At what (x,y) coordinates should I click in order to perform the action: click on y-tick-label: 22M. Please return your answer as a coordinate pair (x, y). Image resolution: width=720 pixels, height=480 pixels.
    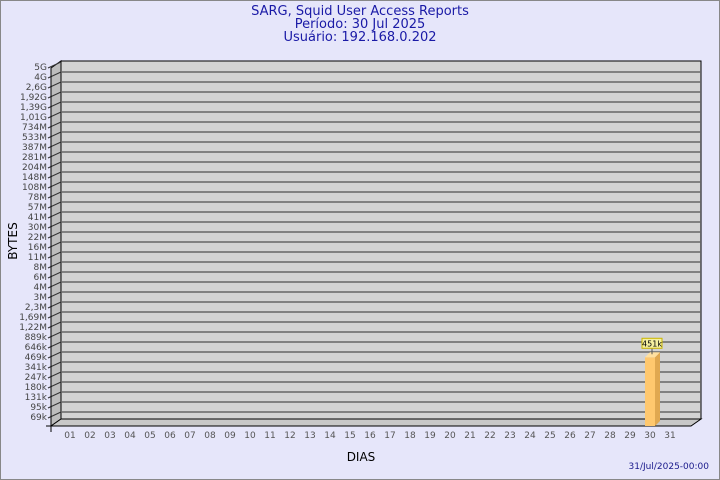
    Looking at the image, I should click on (37, 238).